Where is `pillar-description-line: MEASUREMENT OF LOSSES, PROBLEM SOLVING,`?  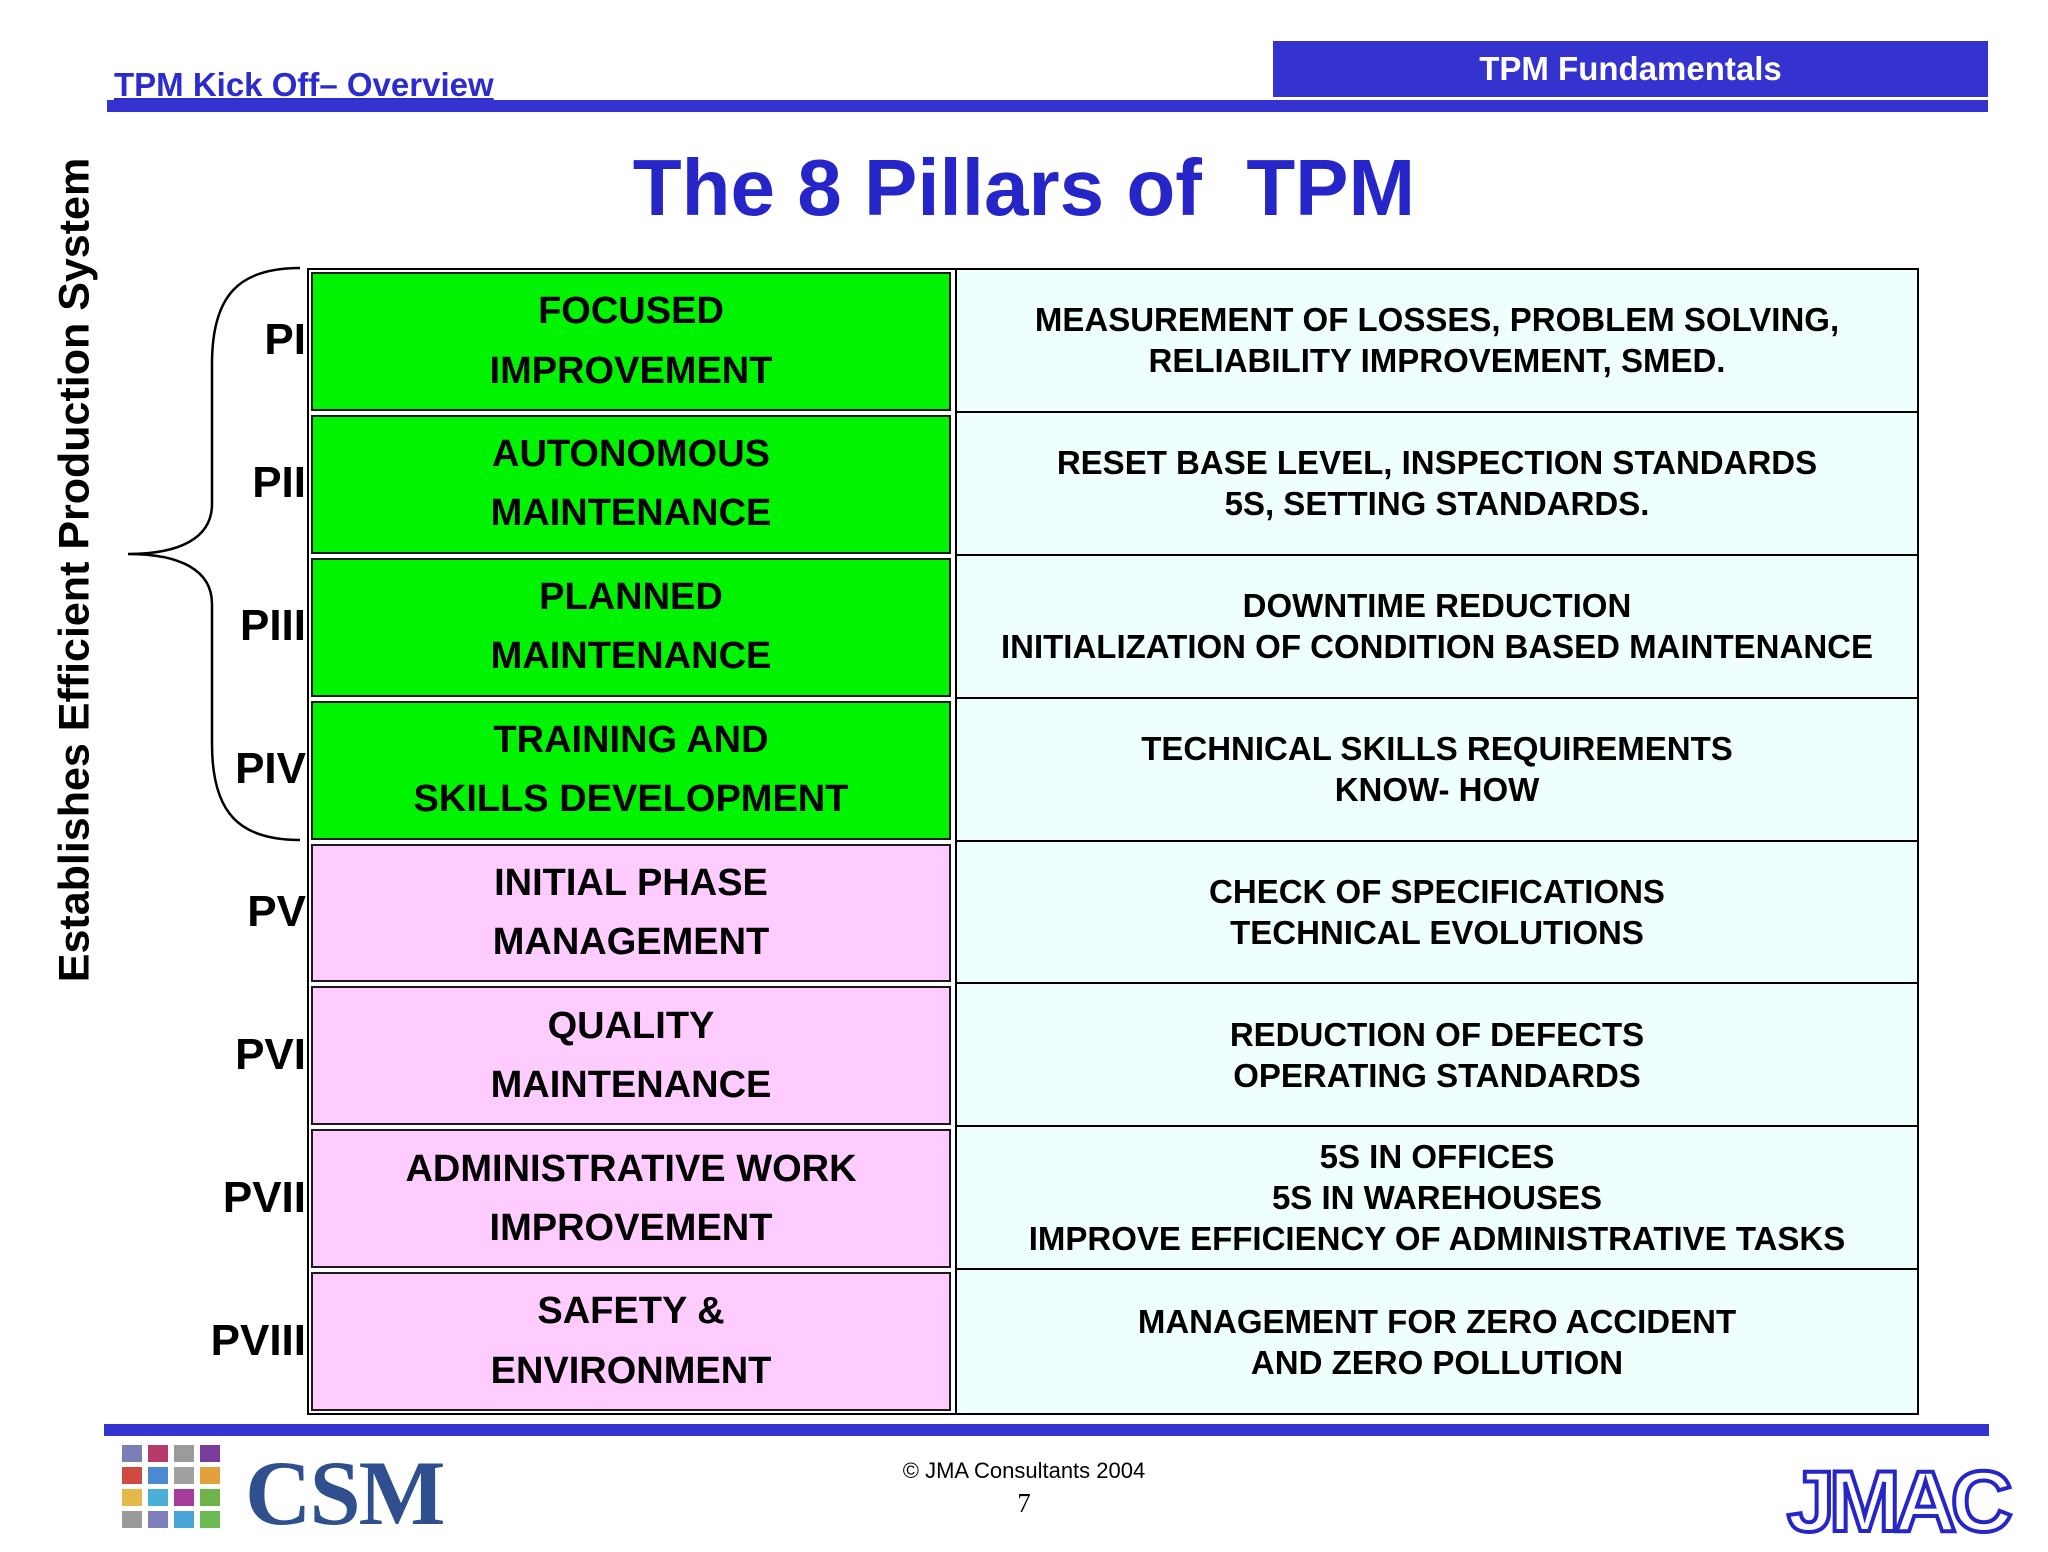 pillar-description-line: MEASUREMENT OF LOSSES, PROBLEM SOLVING, is located at coordinates (1437, 320).